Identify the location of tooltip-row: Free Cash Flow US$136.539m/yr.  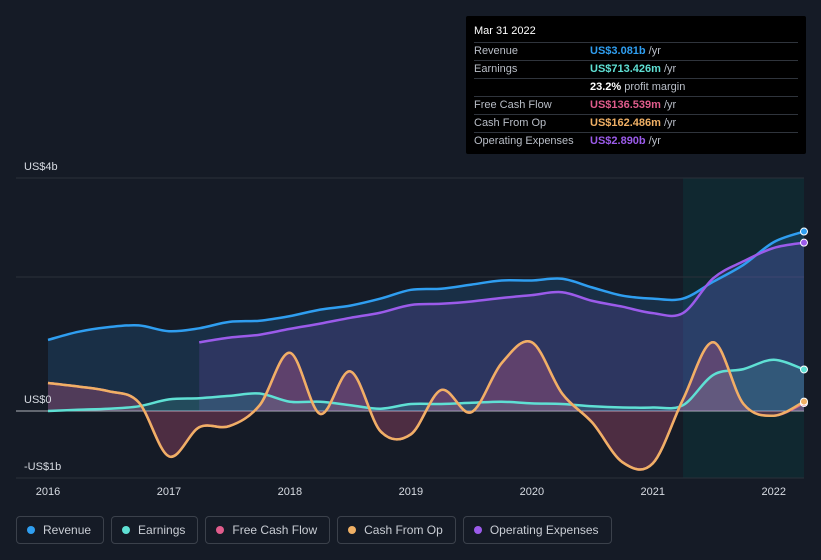
(636, 105).